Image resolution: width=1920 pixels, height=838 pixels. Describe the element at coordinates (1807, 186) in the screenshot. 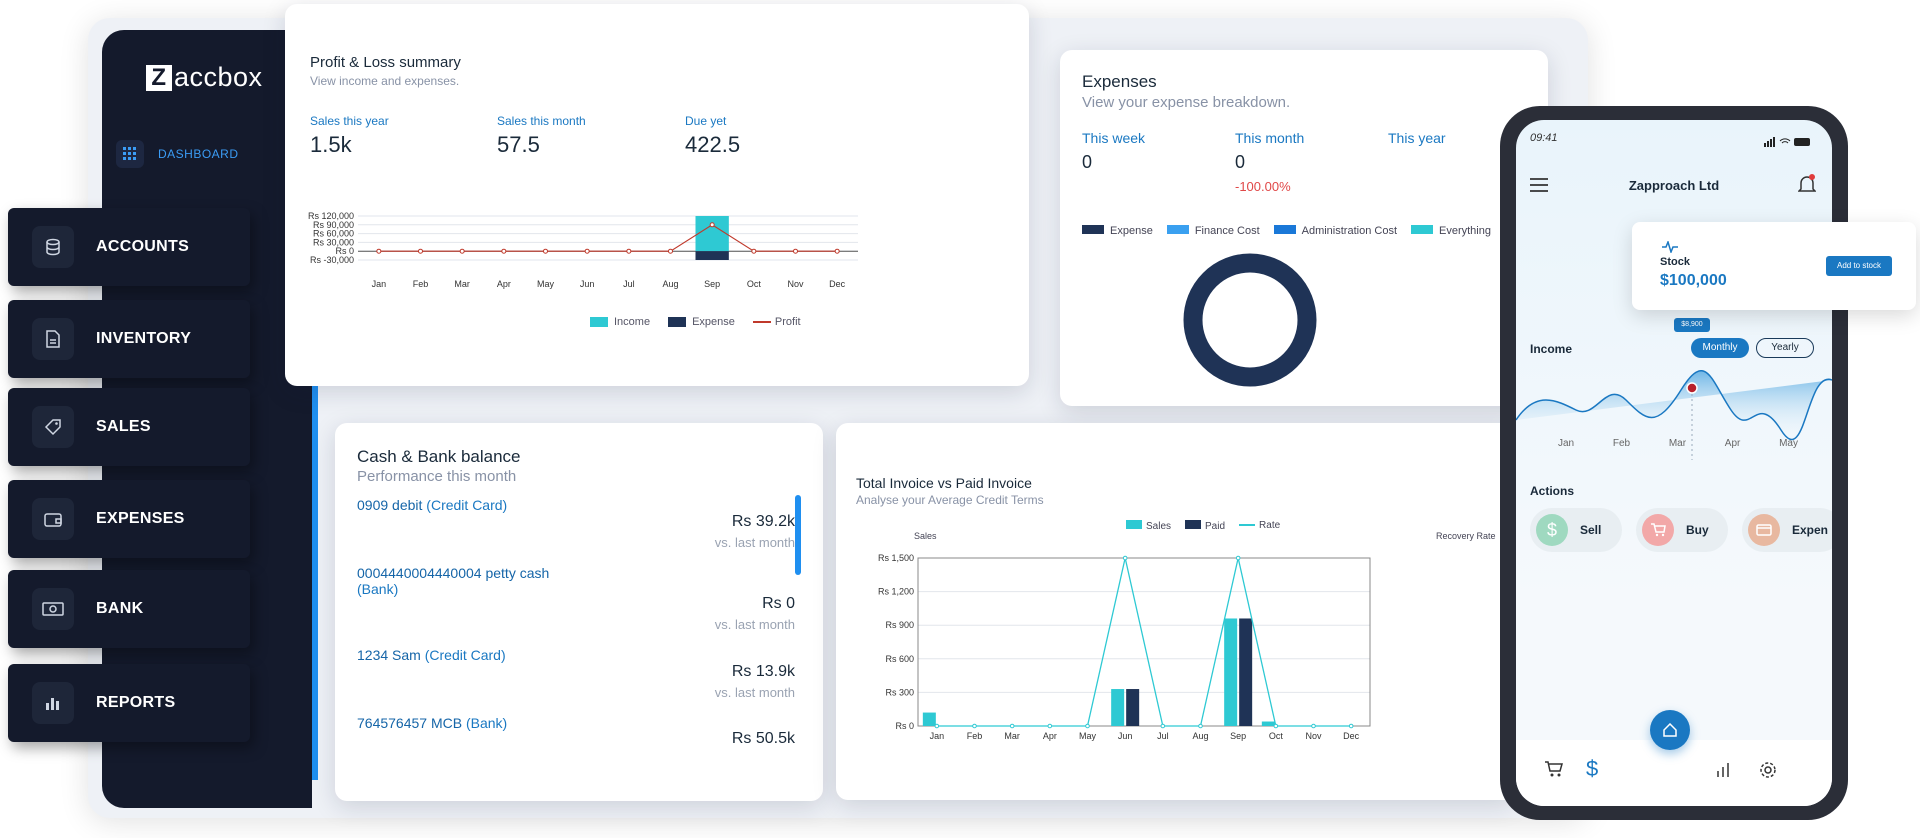

I see `bell-icon` at that location.